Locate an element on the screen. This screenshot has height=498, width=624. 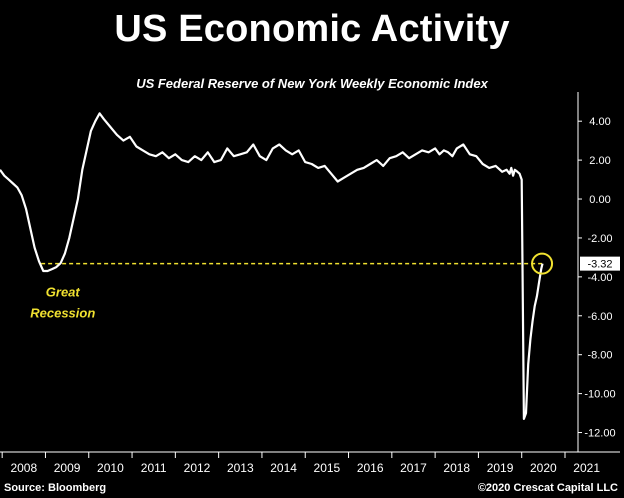
x-tick-label: 2020 is located at coordinates (543, 468).